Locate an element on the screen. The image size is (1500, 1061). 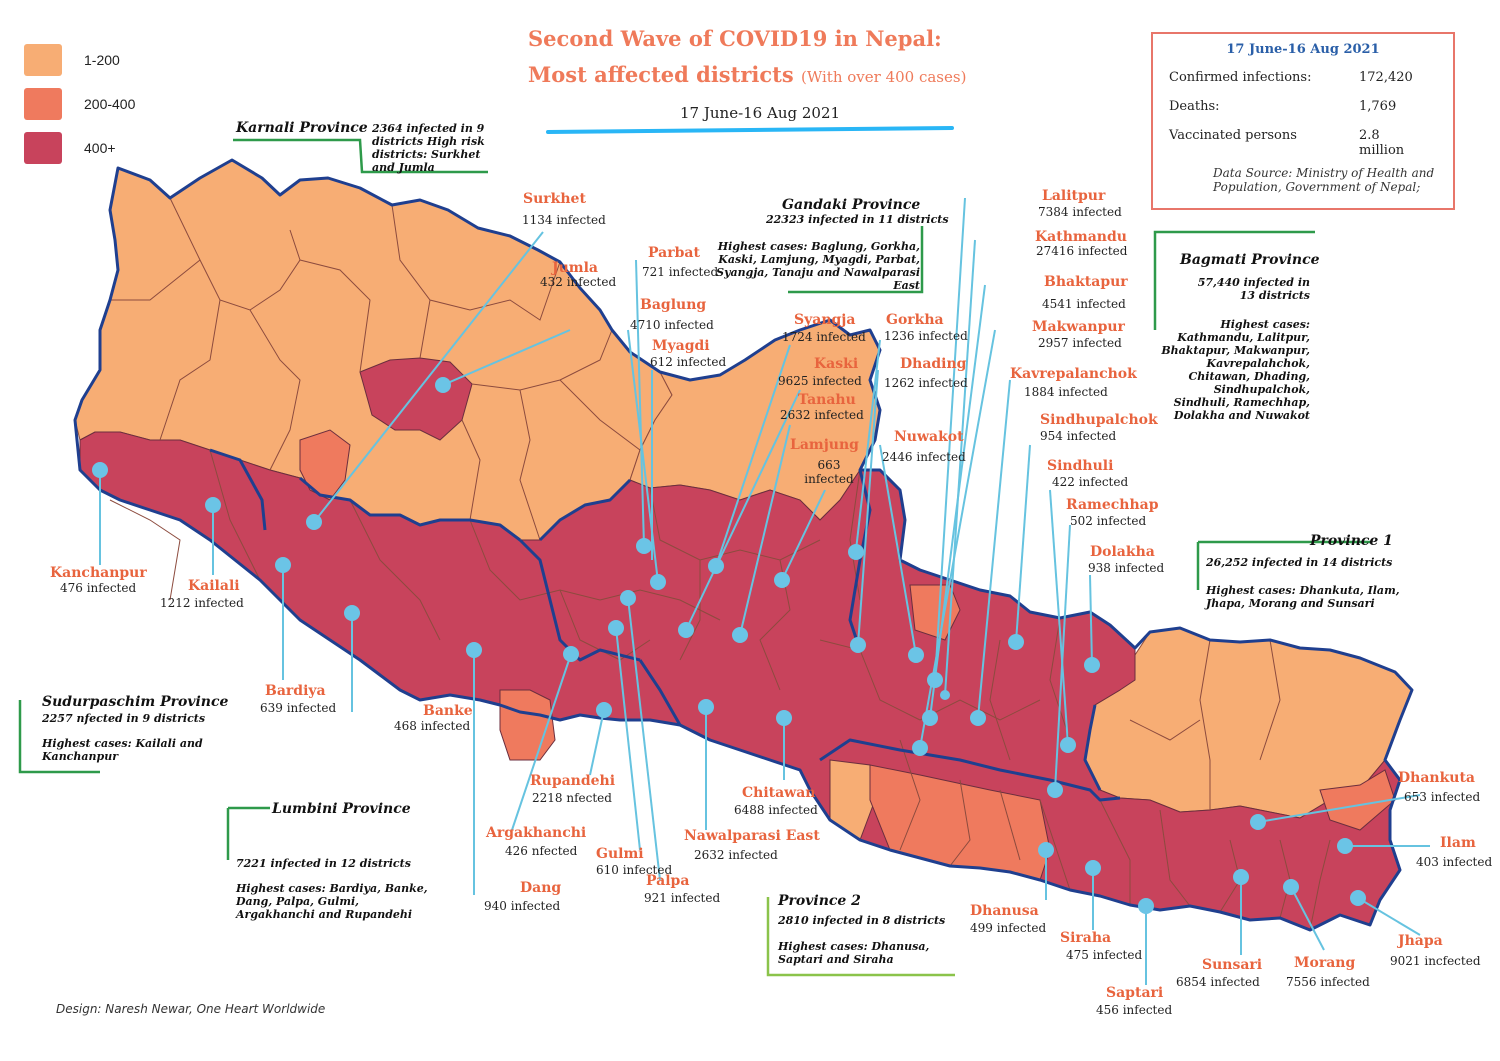
district-name: Kavrepalanchok is located at coordinates (1073, 374).